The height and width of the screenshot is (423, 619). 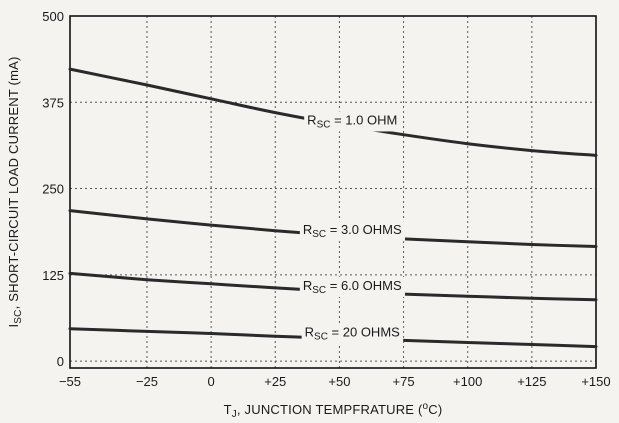 I want to click on y-tick-label: 0, so click(x=60, y=361).